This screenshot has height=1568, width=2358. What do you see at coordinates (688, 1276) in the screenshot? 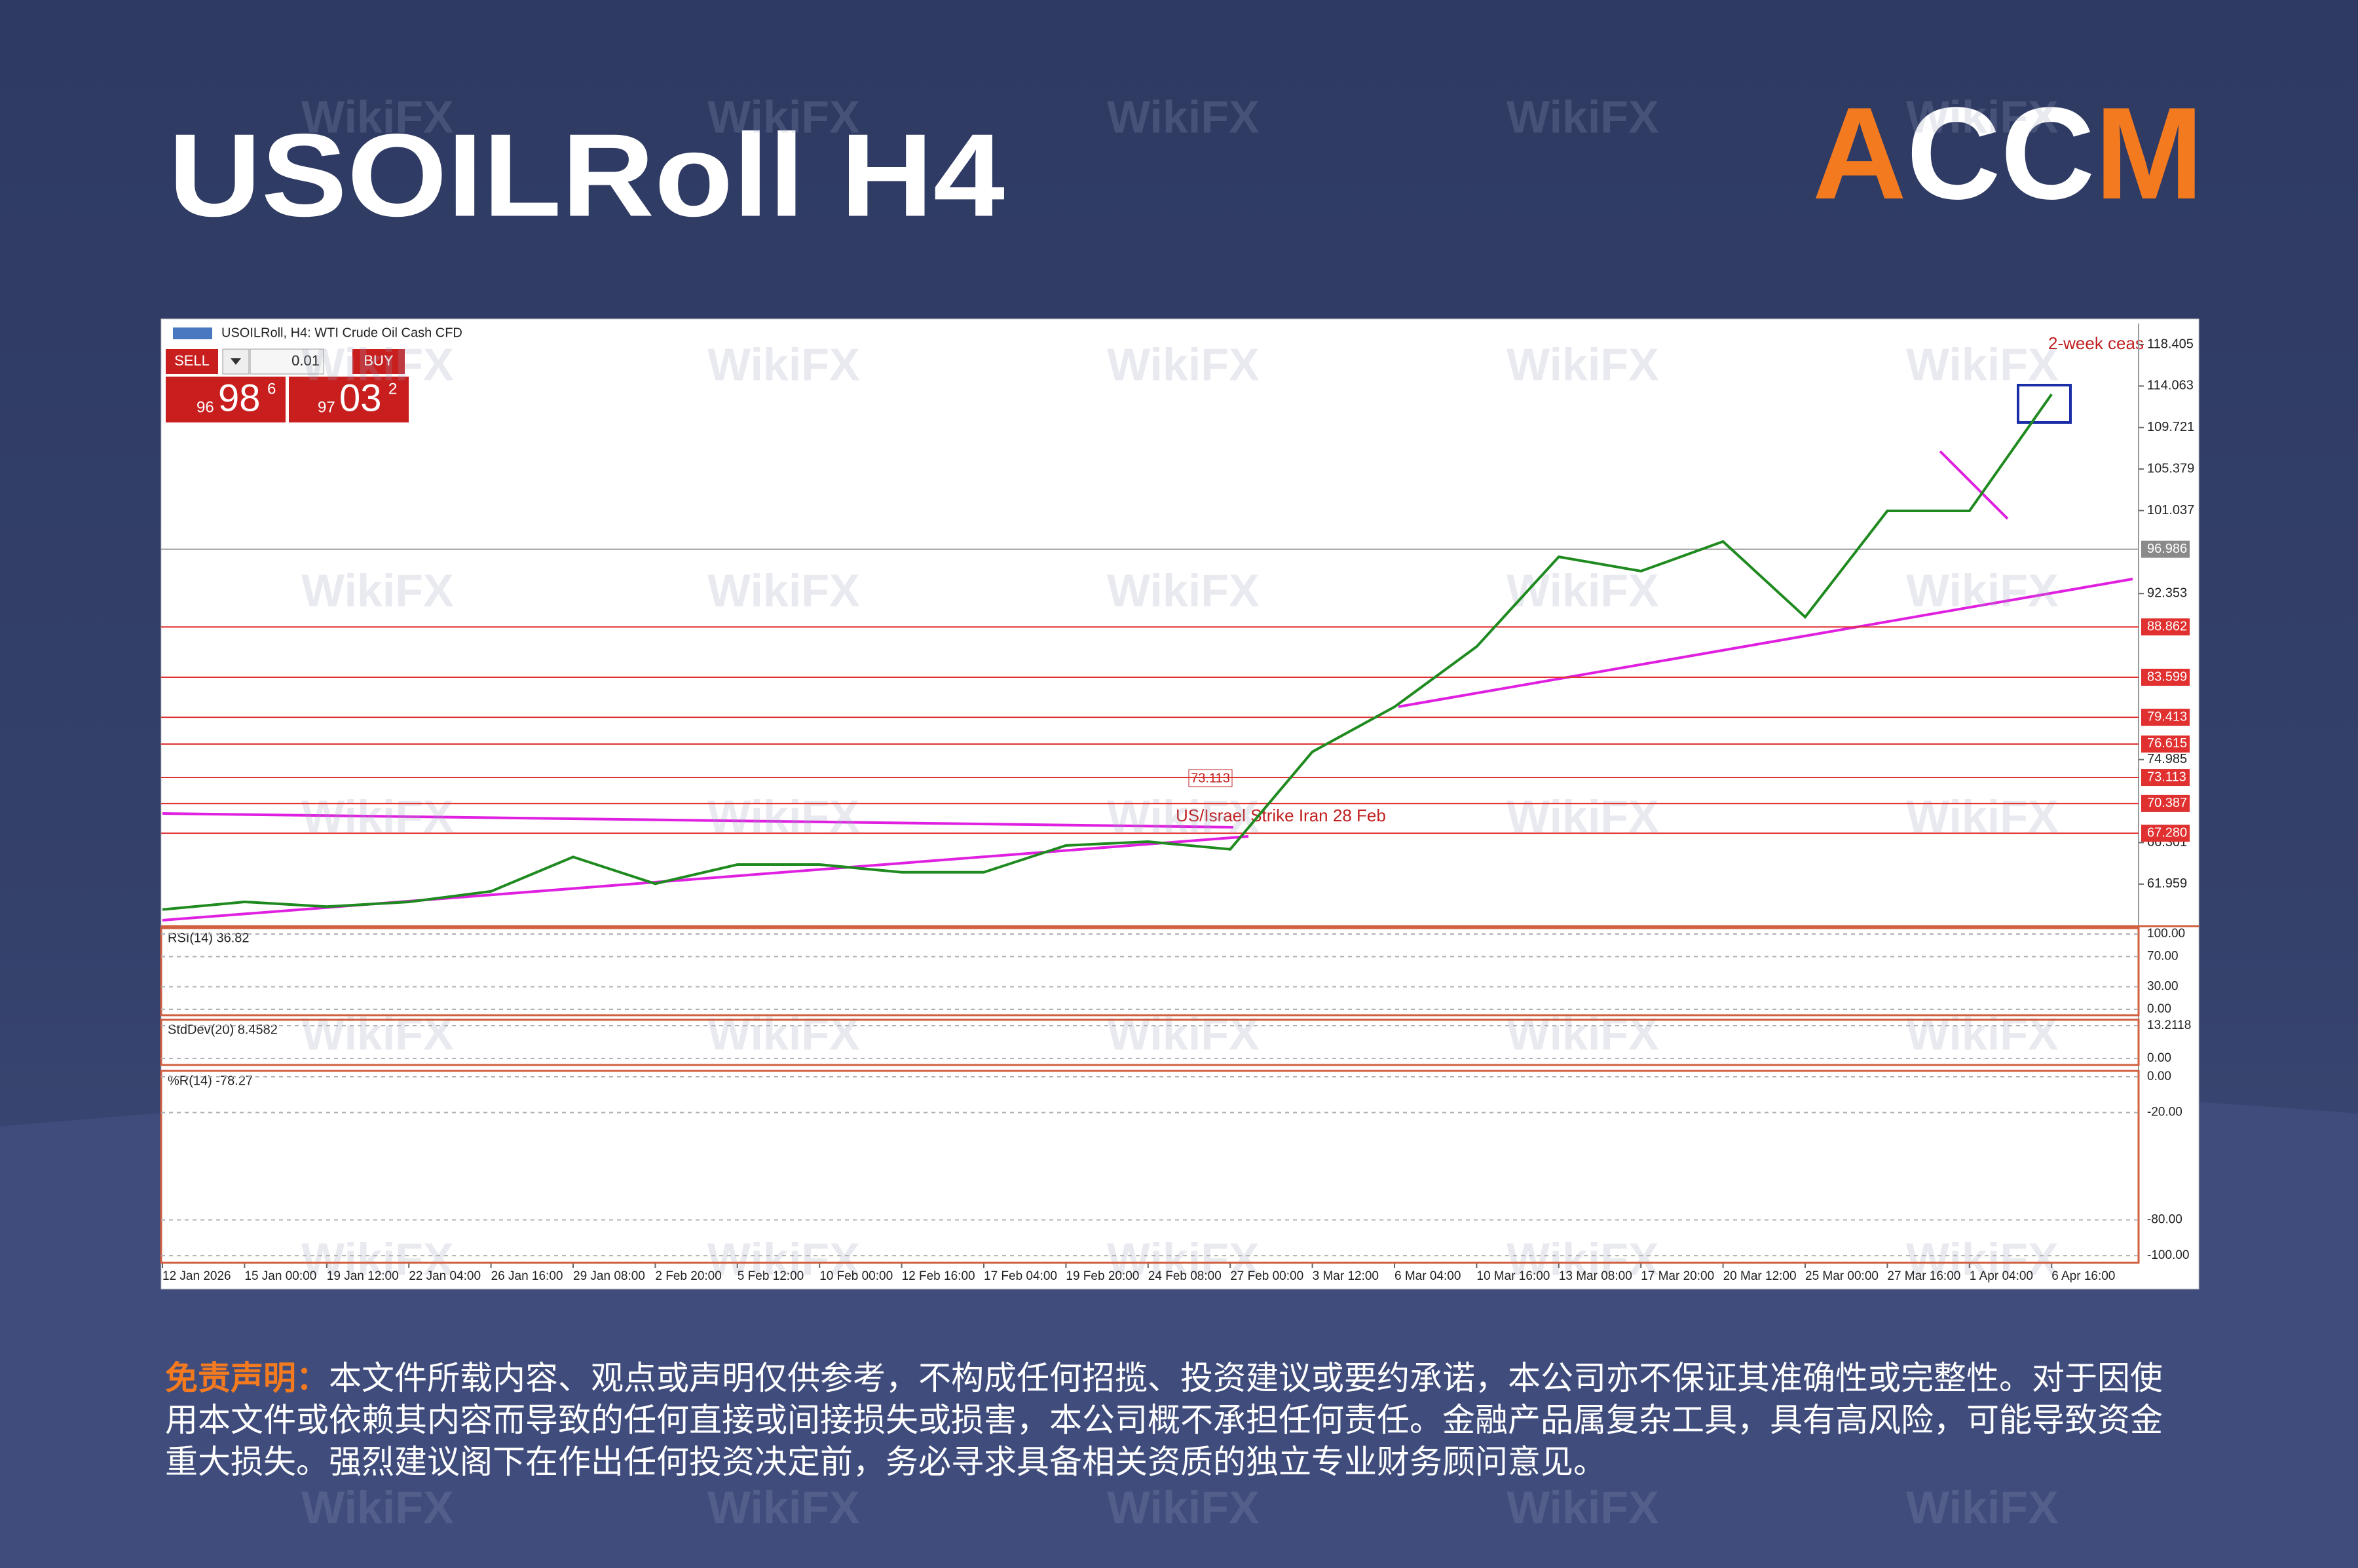
I see `x-tick-label: 2 Feb 20:00` at bounding box center [688, 1276].